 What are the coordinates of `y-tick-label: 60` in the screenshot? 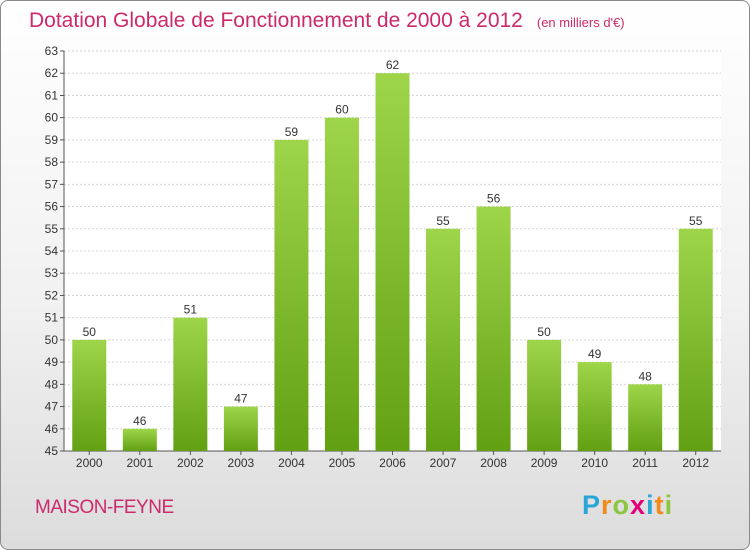 It's located at (52, 118).